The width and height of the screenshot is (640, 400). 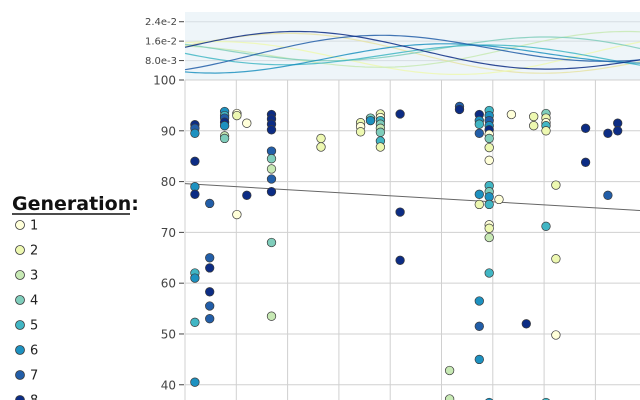 I want to click on y-tick-label: 50, so click(x=168, y=334).